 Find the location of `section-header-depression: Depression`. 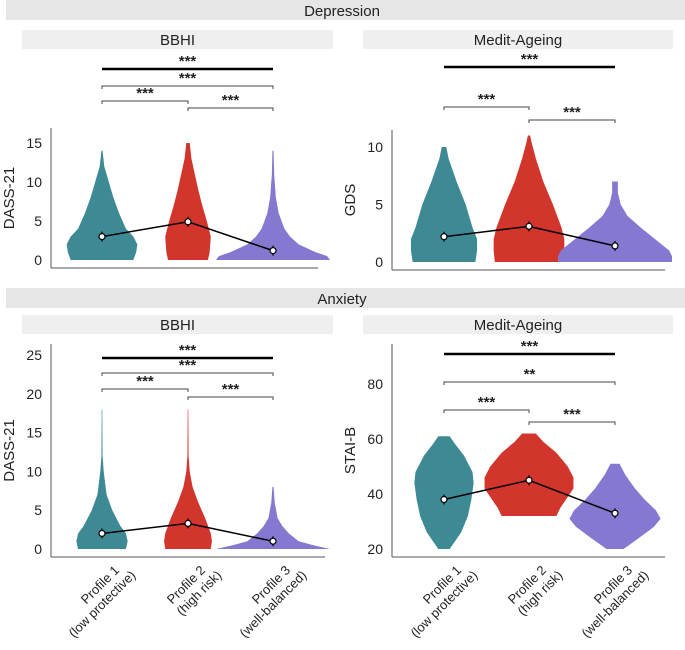

section-header-depression: Depression is located at coordinates (342, 11).